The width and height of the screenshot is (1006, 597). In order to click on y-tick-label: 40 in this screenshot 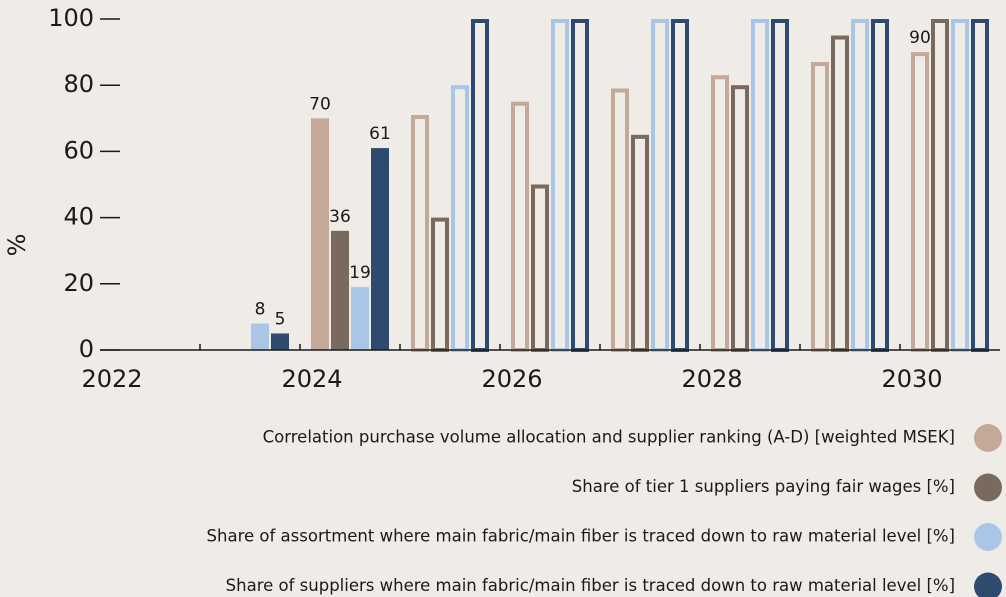, I will do `click(78, 217)`.